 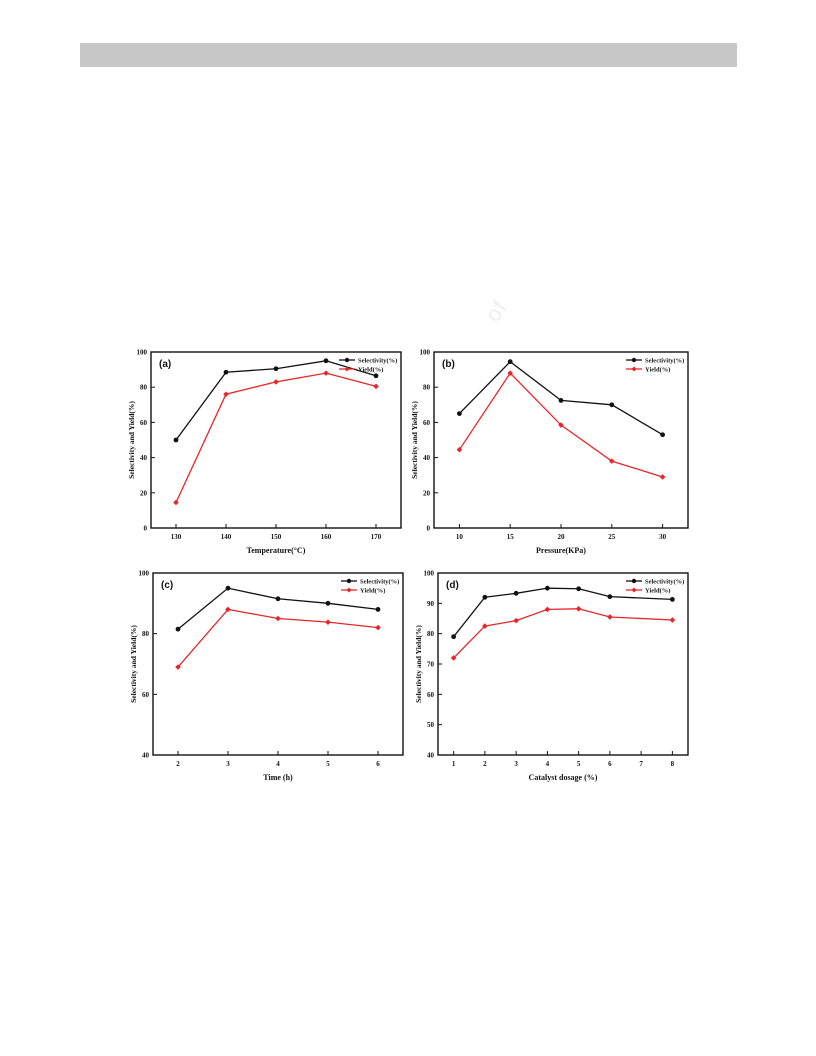 I want to click on x-tick-label: 160, so click(x=326, y=537).